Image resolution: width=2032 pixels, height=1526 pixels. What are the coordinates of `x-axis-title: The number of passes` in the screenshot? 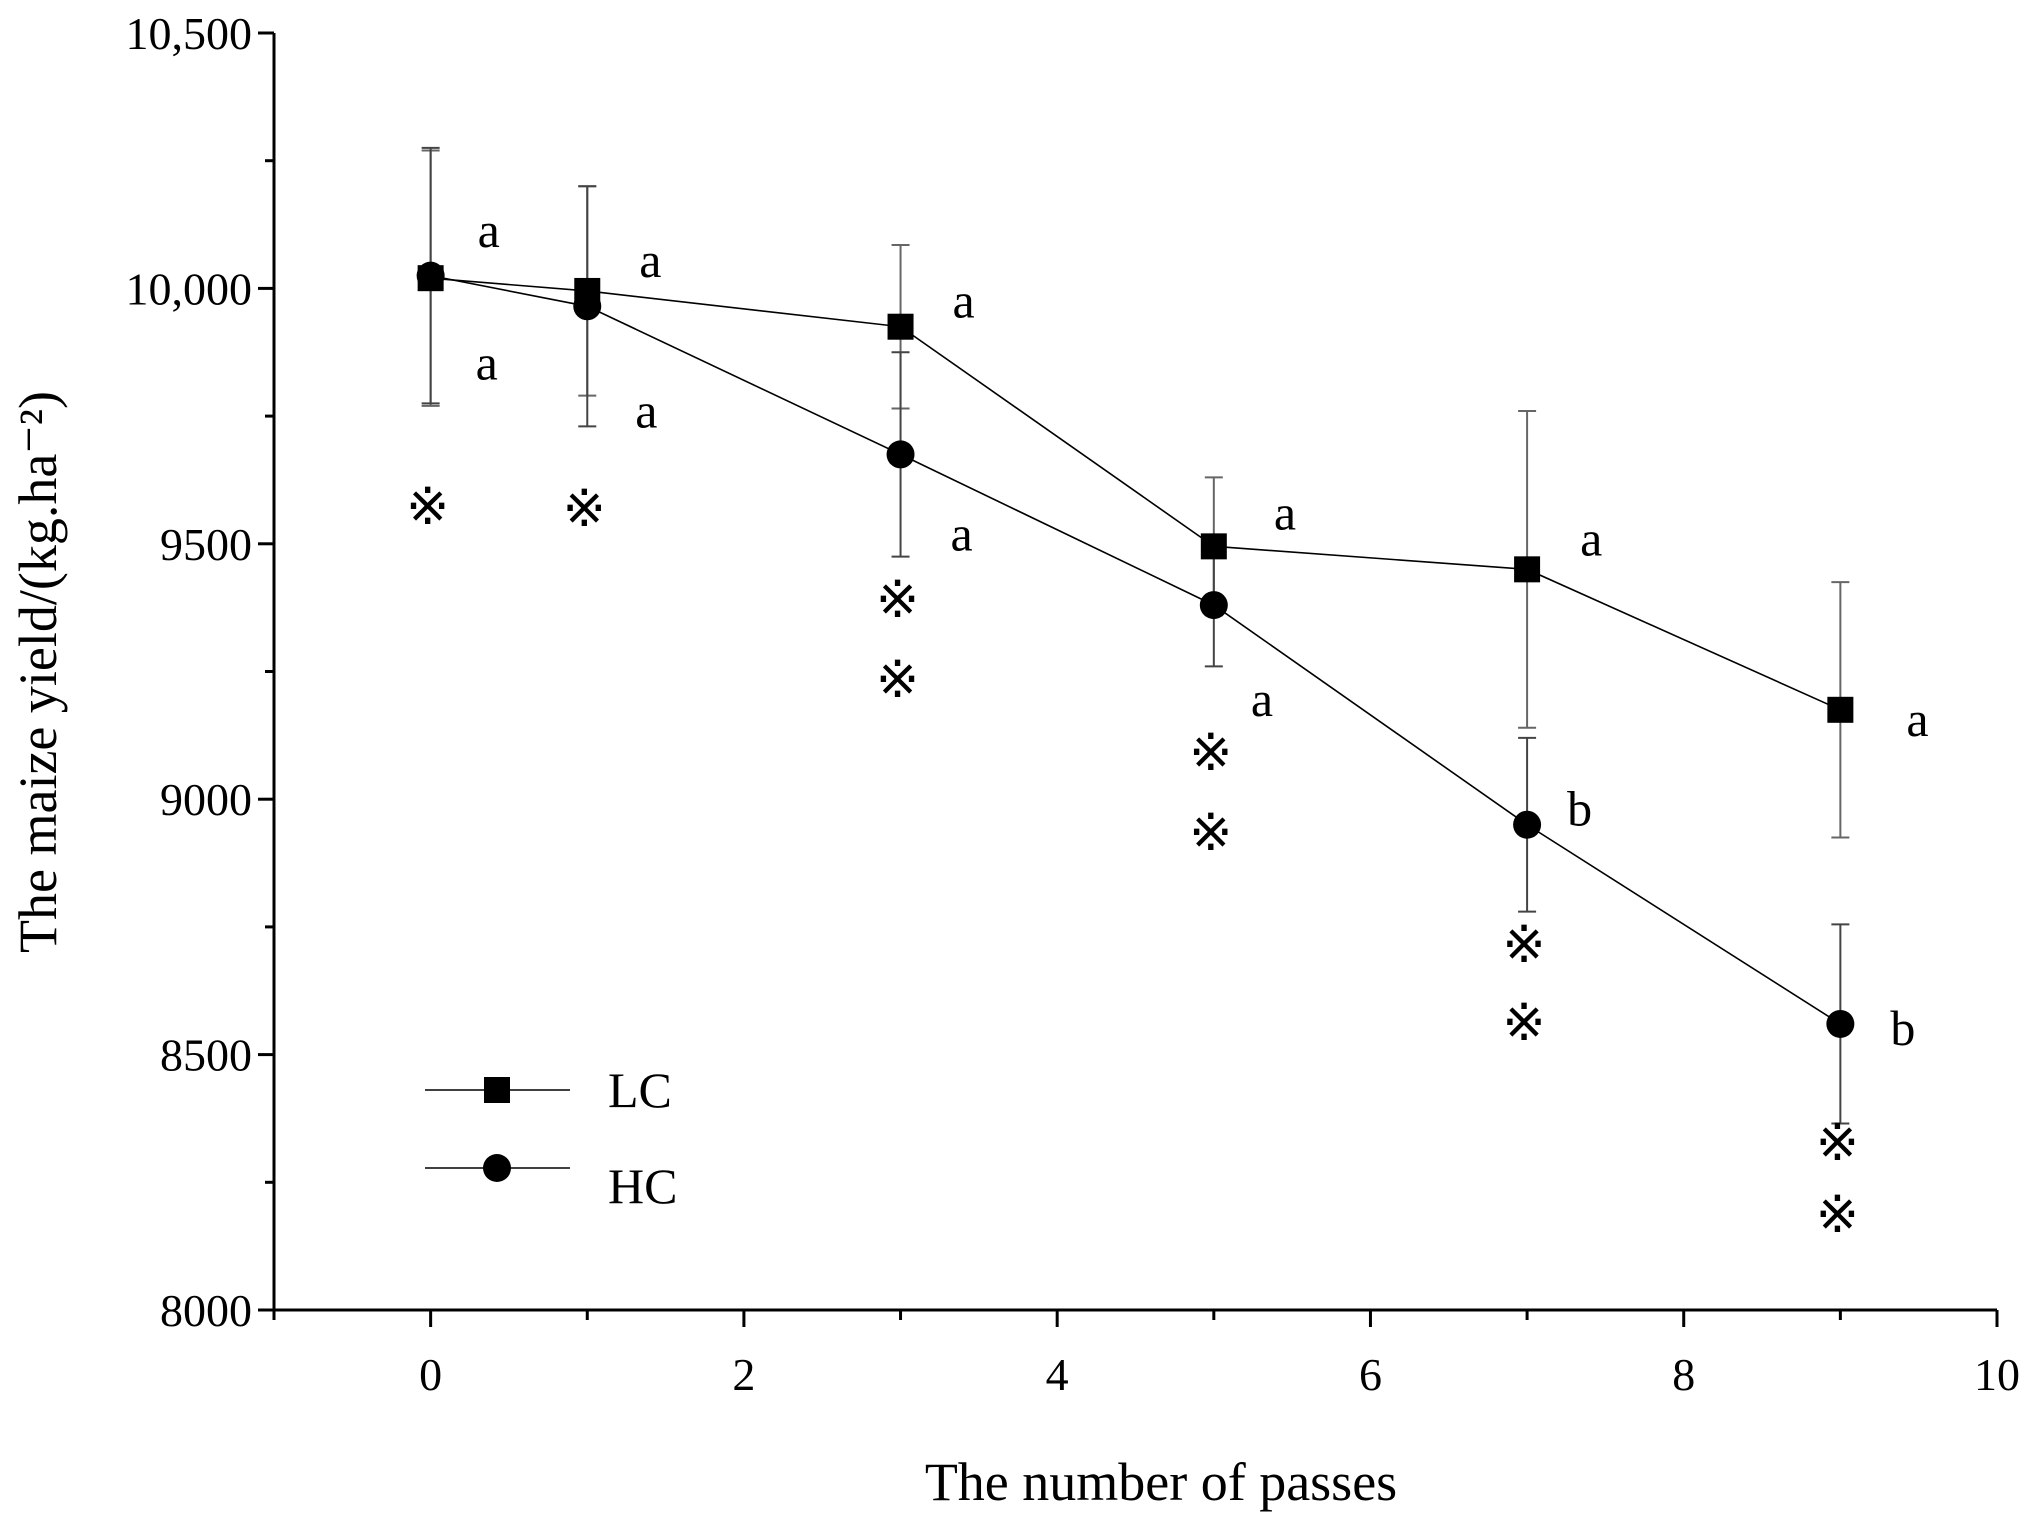 It's located at (1161, 1482).